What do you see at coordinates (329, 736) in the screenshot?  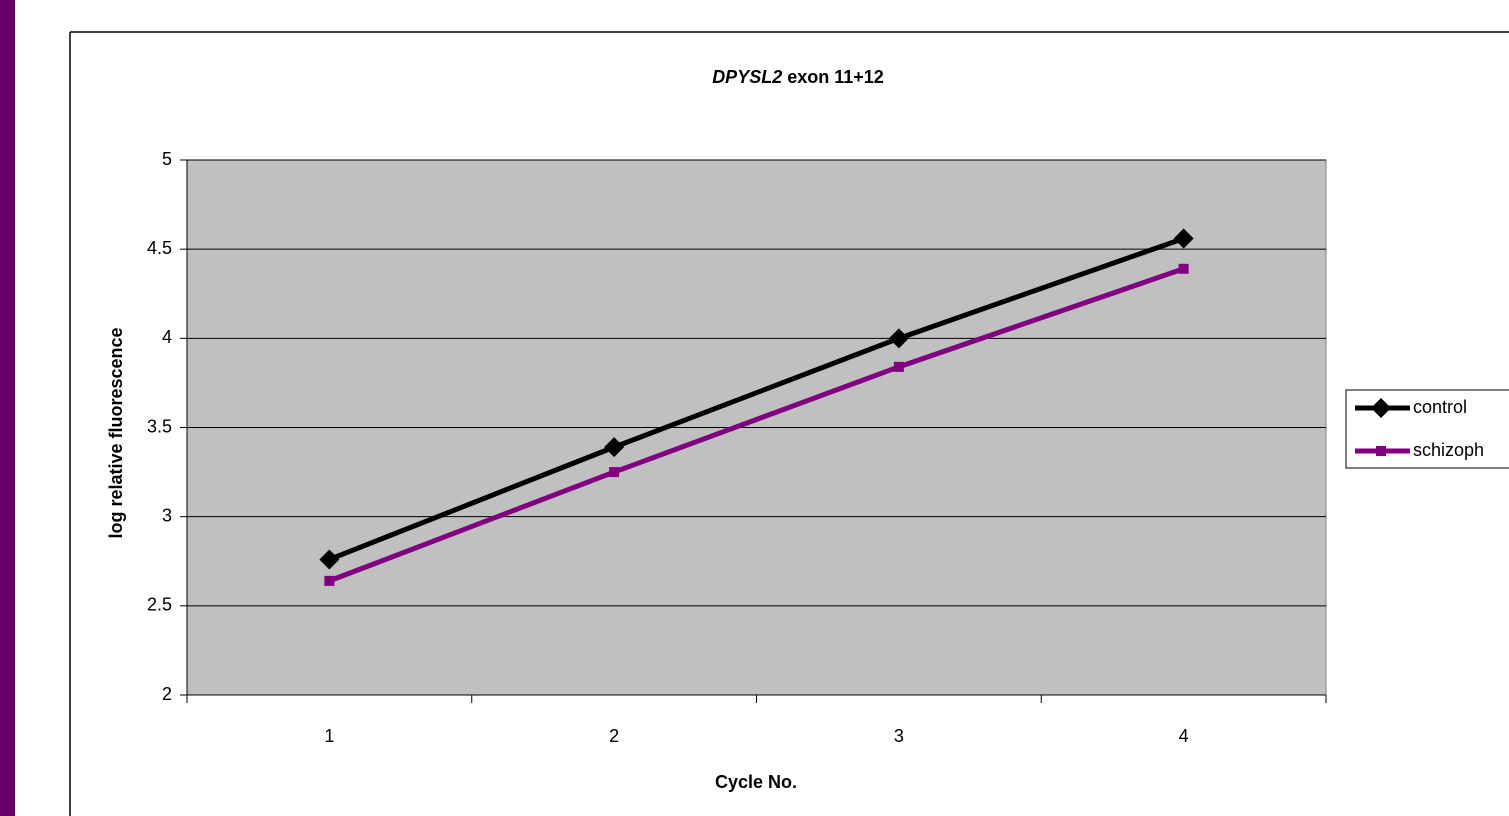 I see `x-tick-label: 1` at bounding box center [329, 736].